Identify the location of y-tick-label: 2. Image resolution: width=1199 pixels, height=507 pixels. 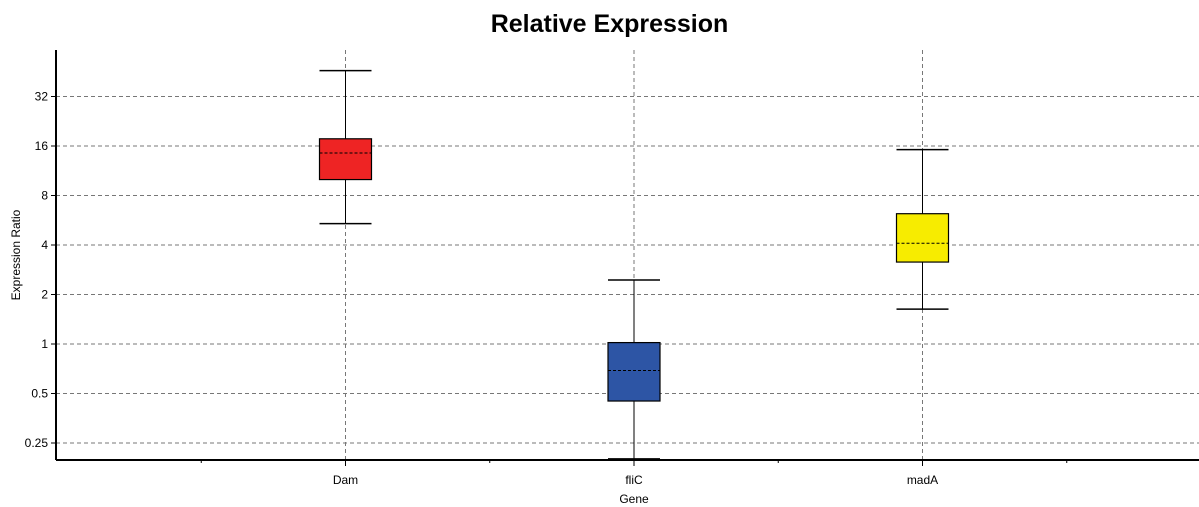
(44, 295).